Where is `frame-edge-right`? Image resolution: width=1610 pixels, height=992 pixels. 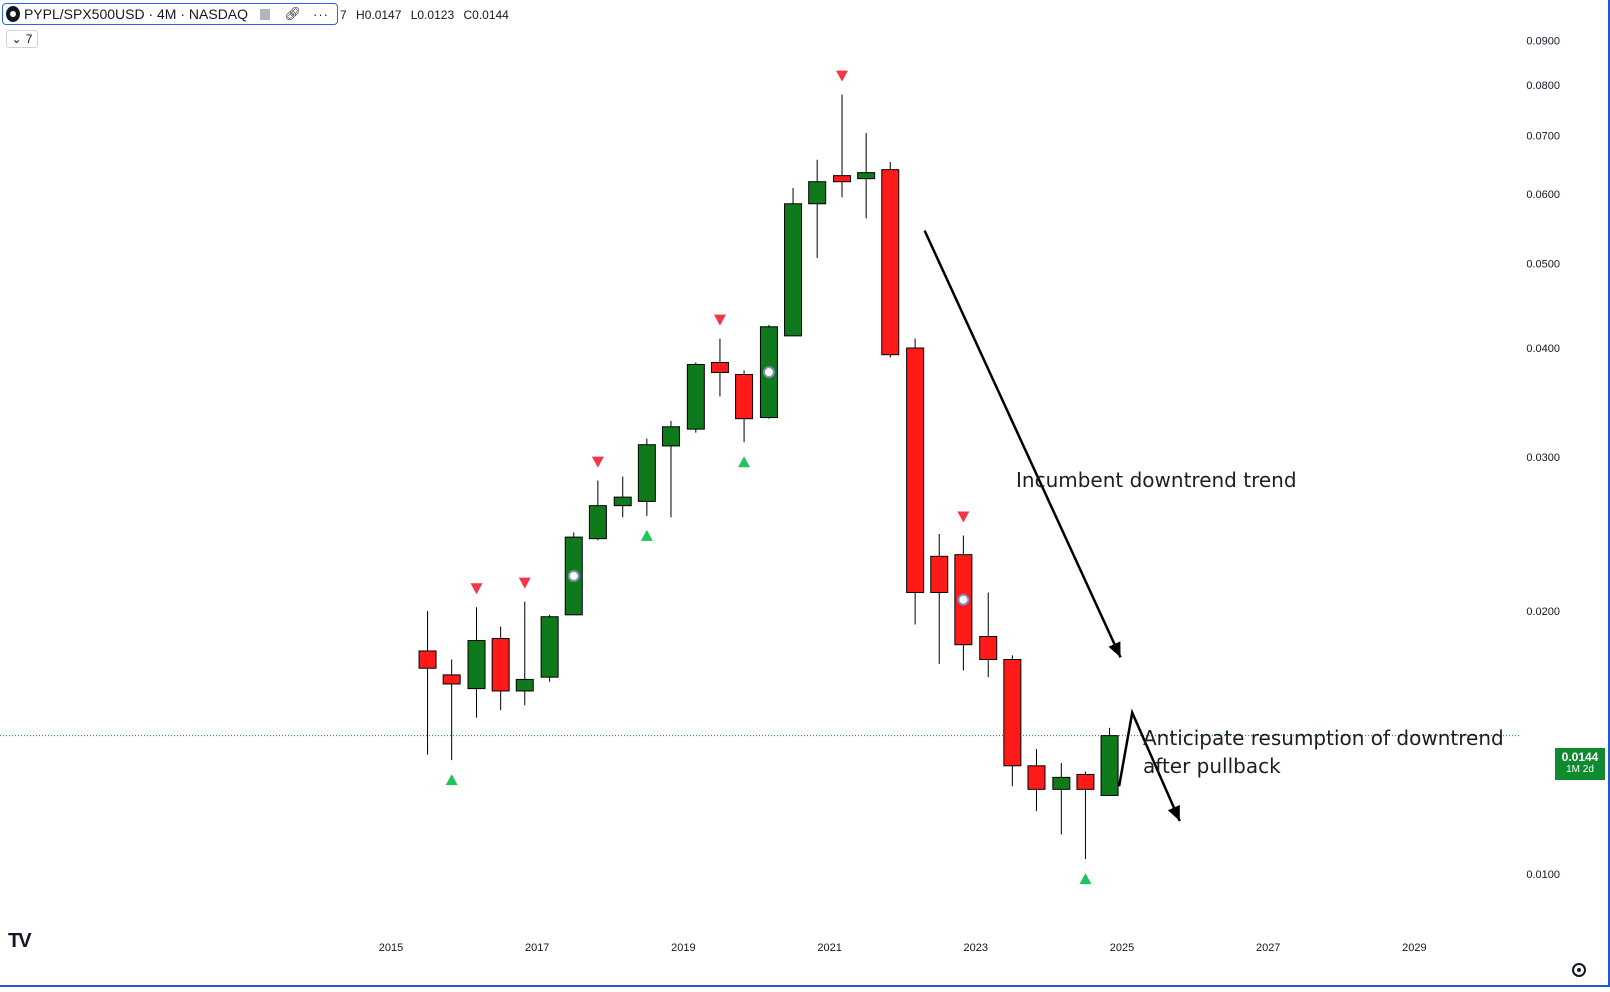
frame-edge-right is located at coordinates (1609, 493).